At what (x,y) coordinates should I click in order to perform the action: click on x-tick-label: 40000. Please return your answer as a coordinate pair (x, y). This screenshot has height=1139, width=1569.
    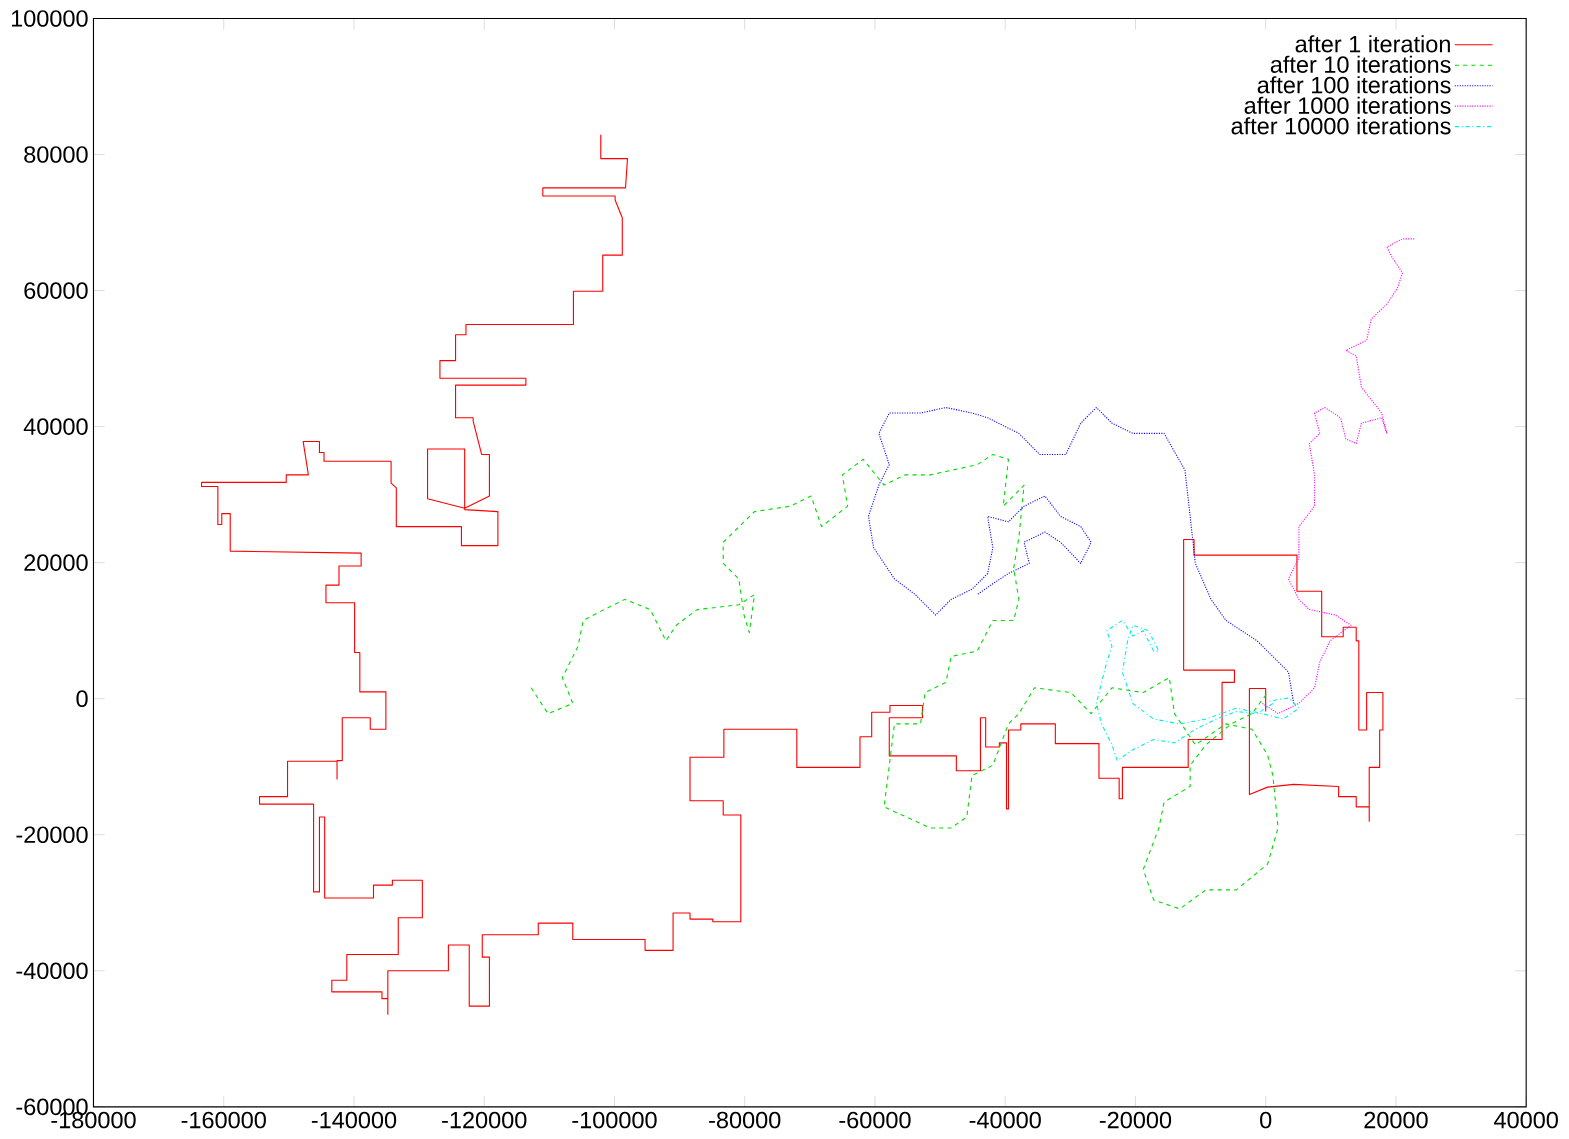
    Looking at the image, I should click on (1526, 1120).